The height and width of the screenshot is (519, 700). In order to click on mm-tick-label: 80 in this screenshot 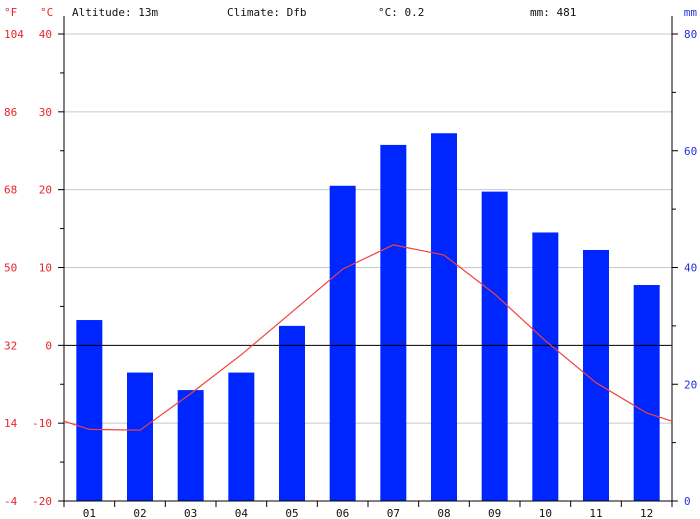, I will do `click(690, 34)`.